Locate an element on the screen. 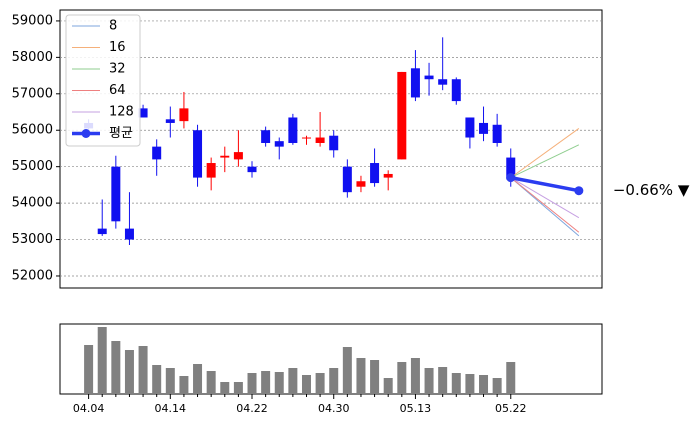 The height and width of the screenshot is (428, 699). x-tick-label: 04.04 is located at coordinates (89, 408).